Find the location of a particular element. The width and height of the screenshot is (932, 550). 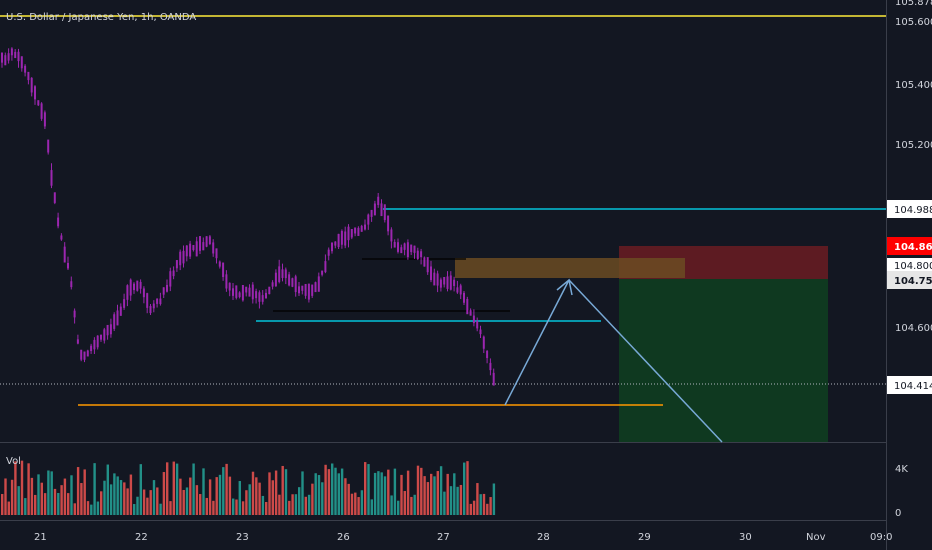

time-label: Nov is located at coordinates (816, 537).